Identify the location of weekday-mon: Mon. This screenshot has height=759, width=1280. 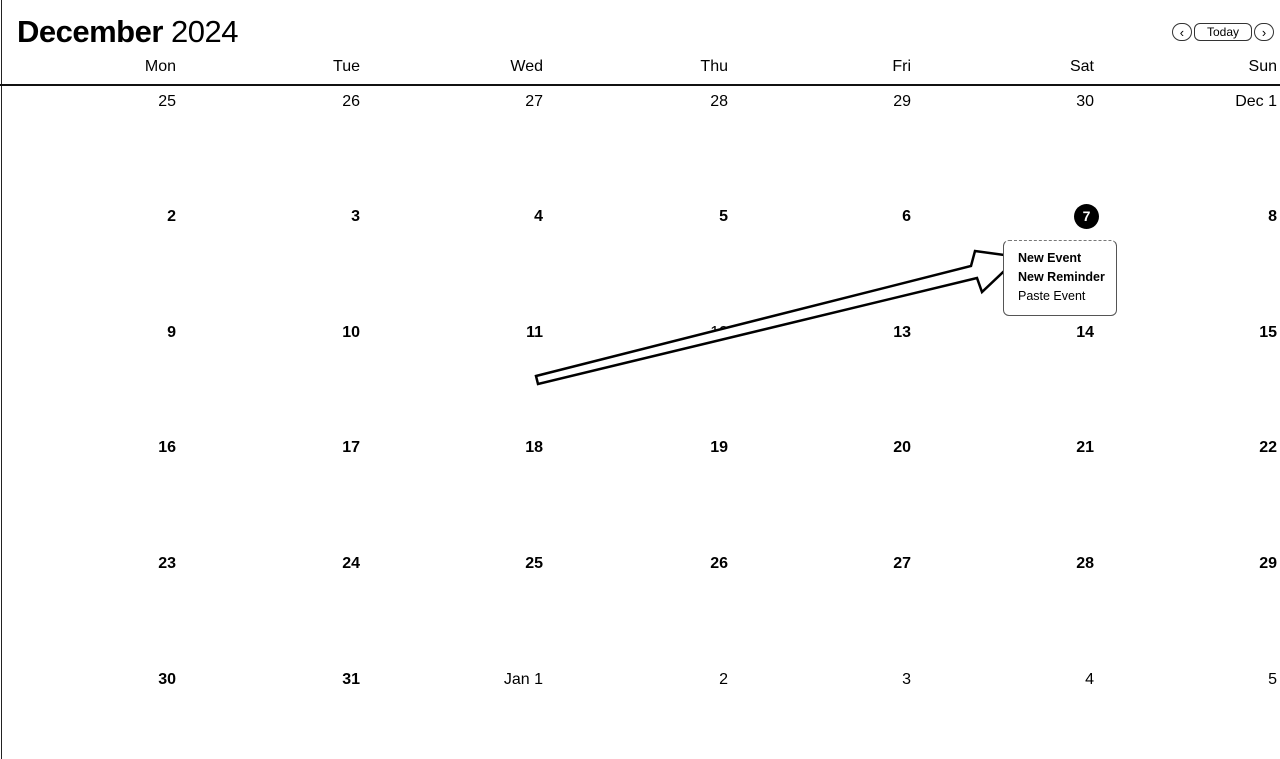
(160, 66).